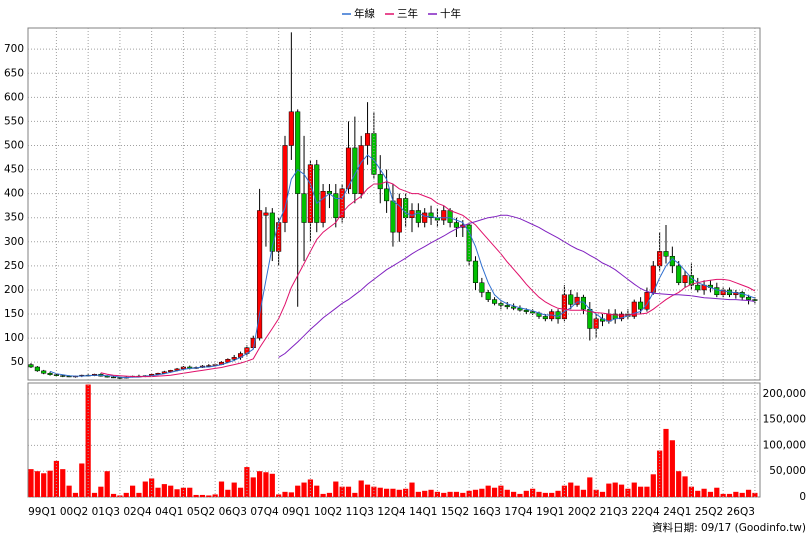 This screenshot has height=540, width=808. Describe the element at coordinates (487, 512) in the screenshot. I see `x-tick-label: 16Q3` at that location.